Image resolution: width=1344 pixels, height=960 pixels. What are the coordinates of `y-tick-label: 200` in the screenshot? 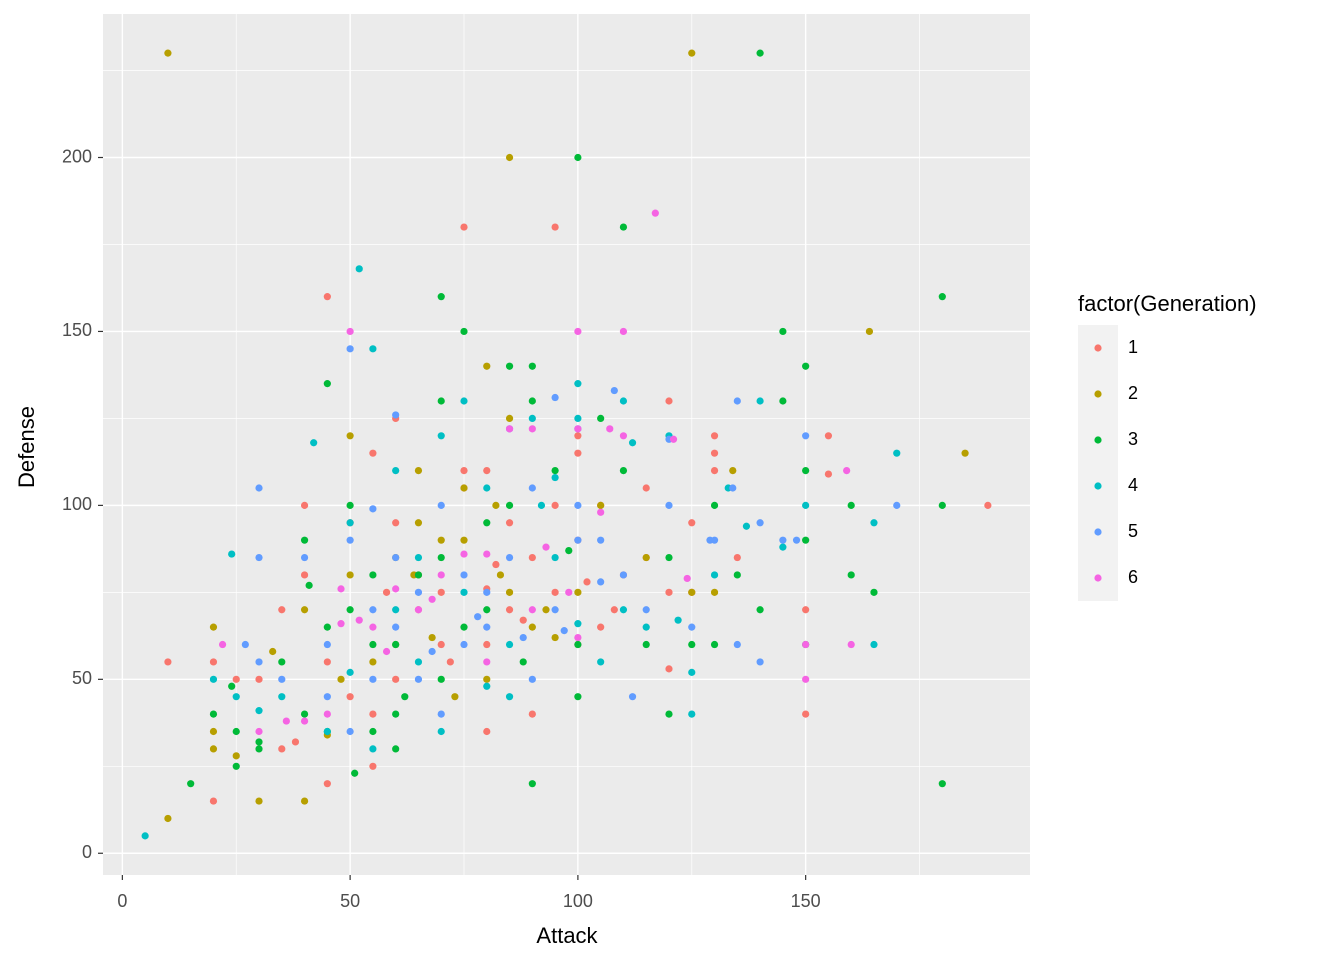 It's located at (77, 156).